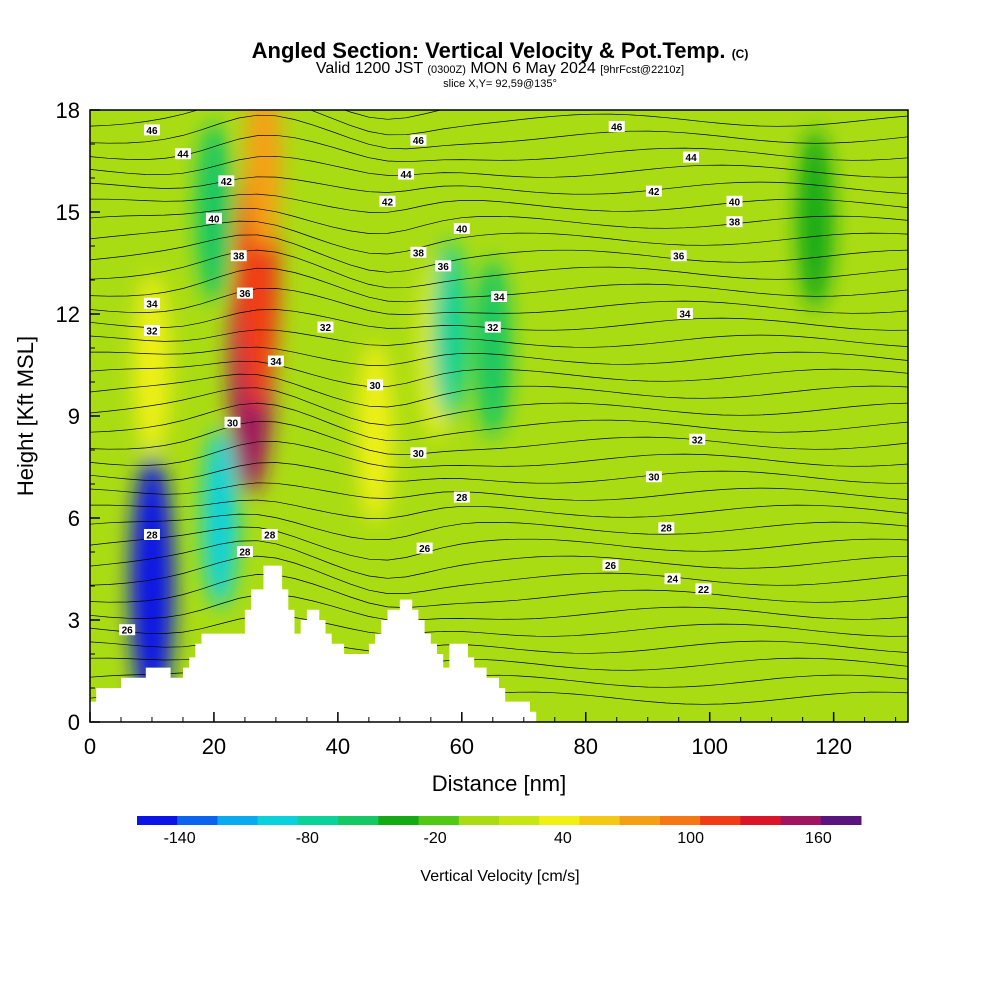  Describe the element at coordinates (406, 174) in the screenshot. I see `contour-label: 44` at that location.